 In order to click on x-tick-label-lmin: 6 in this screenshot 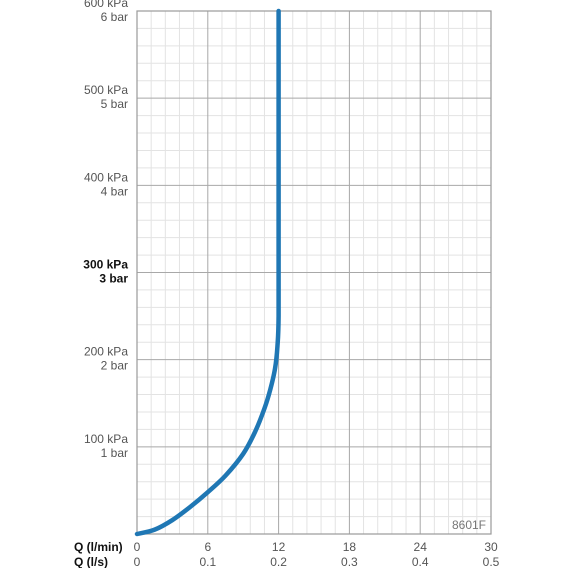, I will do `click(207, 547)`.